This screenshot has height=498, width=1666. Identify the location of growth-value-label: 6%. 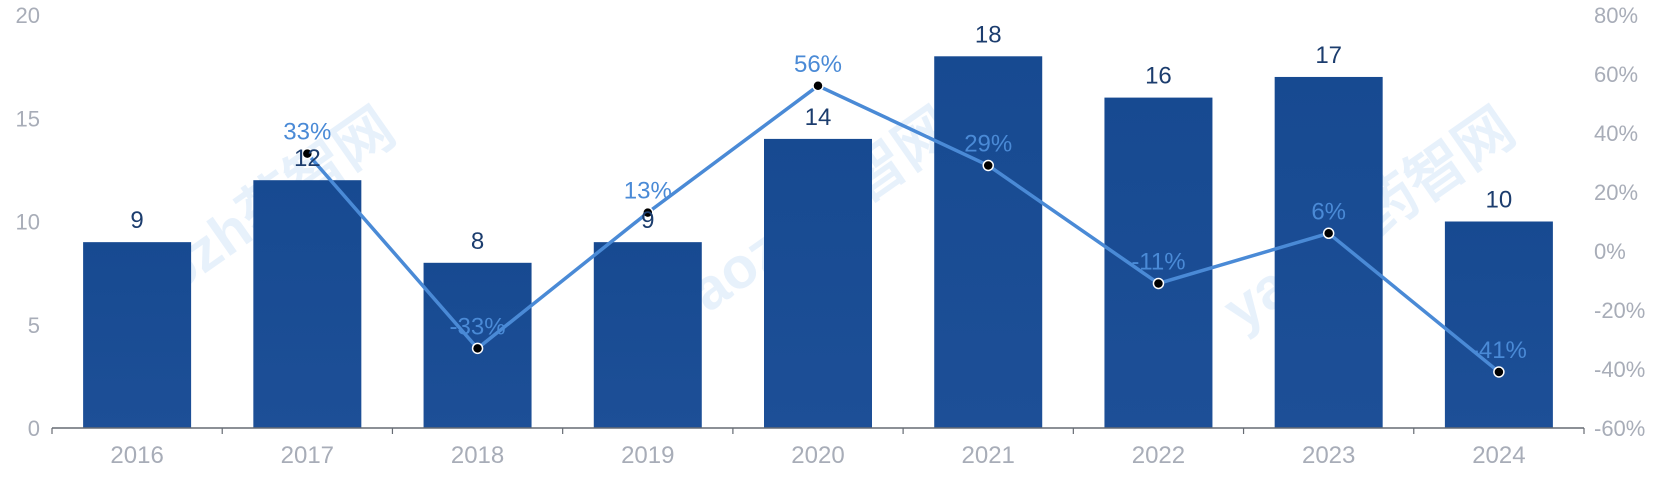
(1328, 211).